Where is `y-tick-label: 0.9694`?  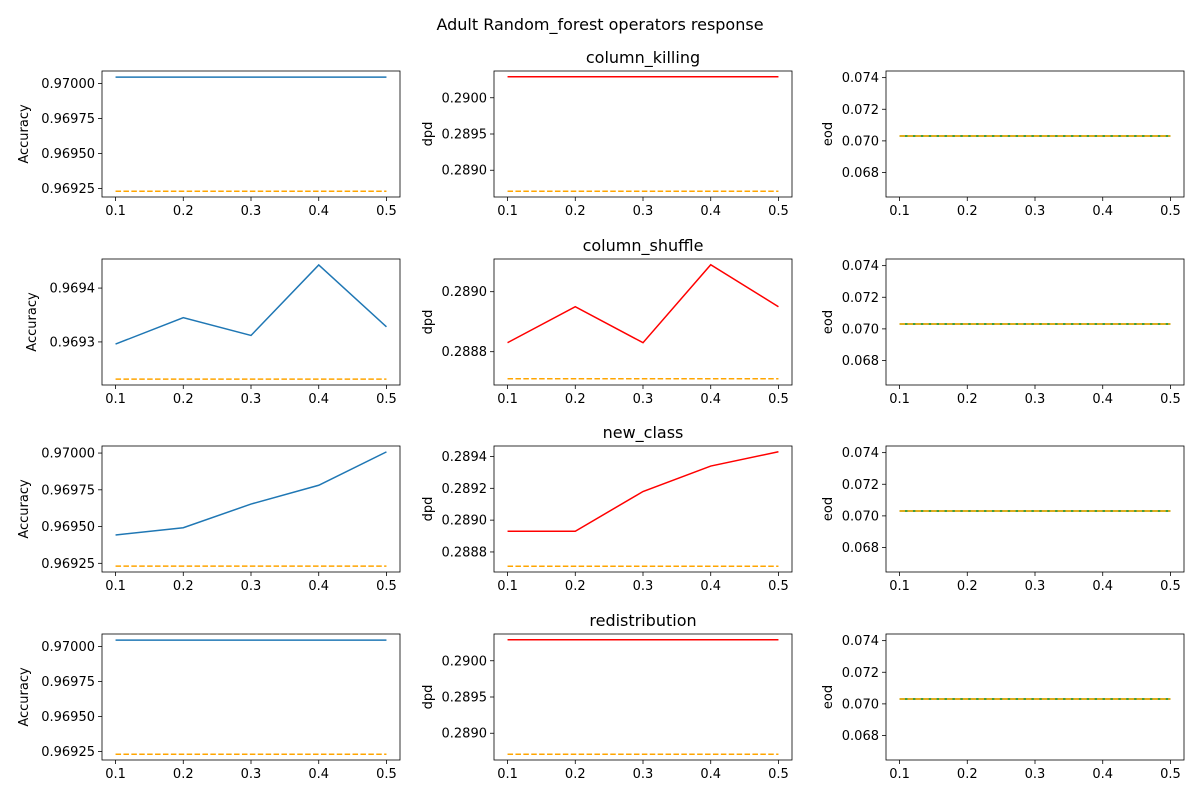
y-tick-label: 0.9694 is located at coordinates (73, 289).